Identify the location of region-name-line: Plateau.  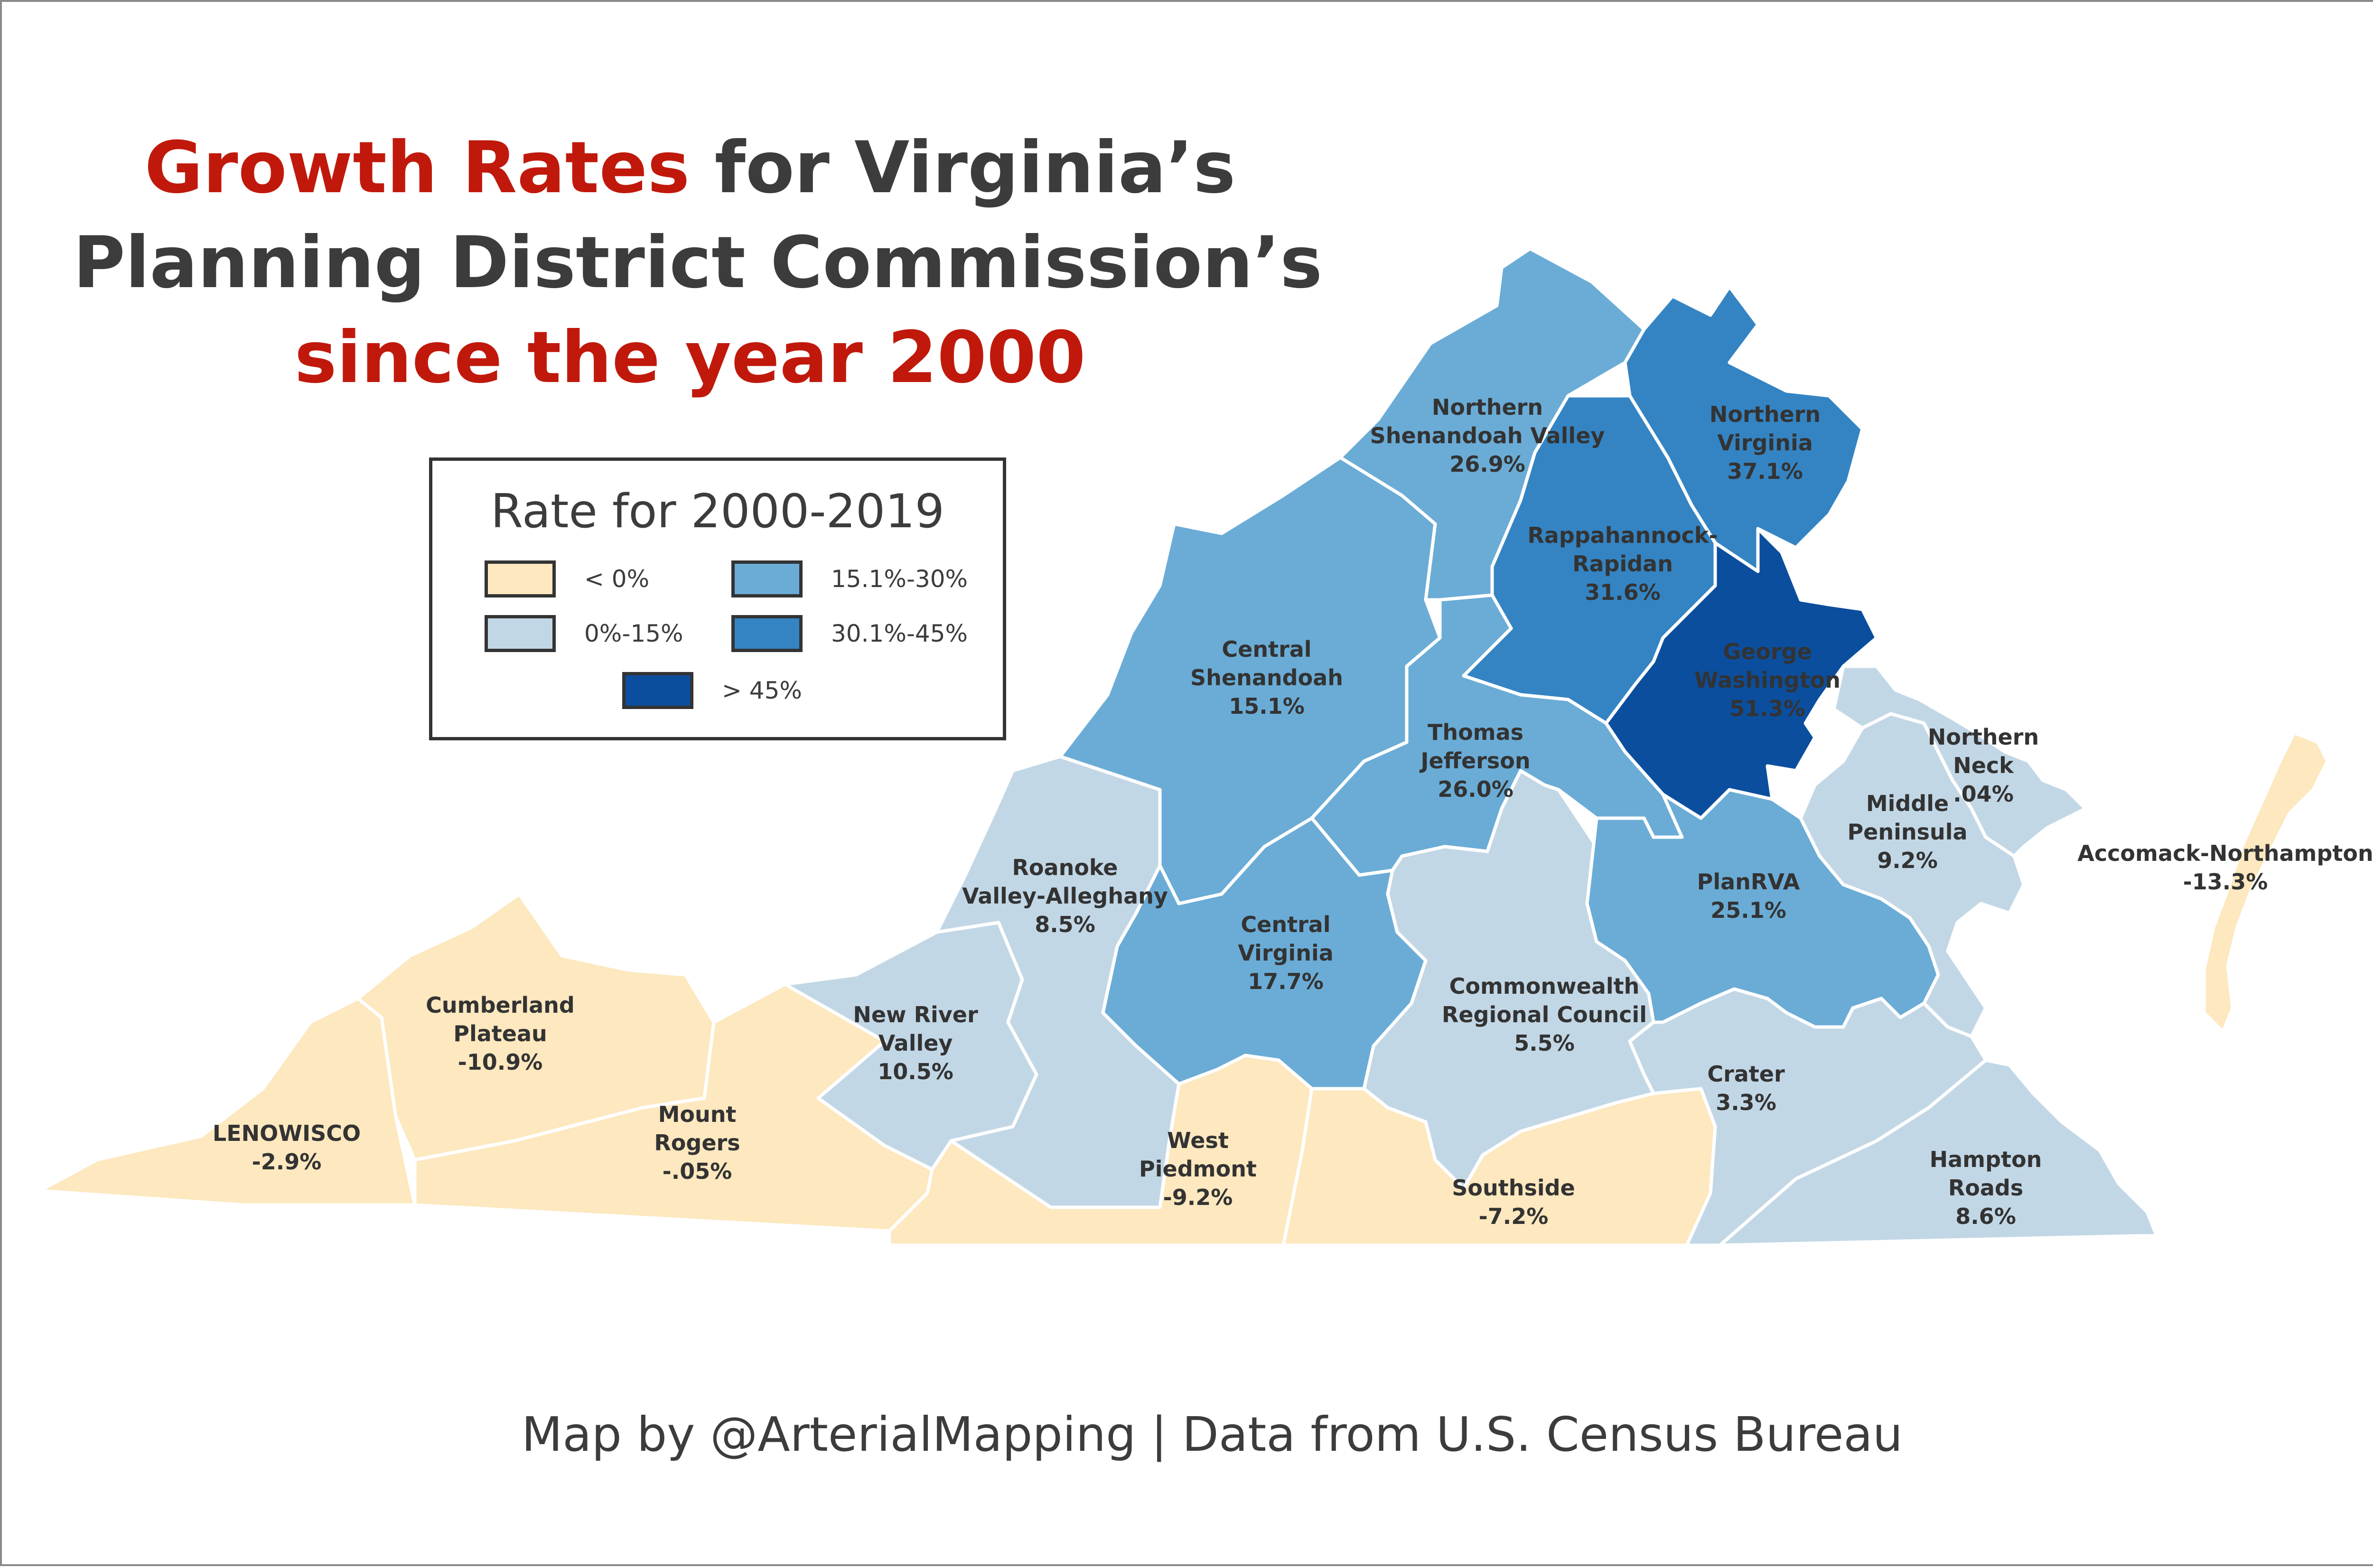
(500, 1034).